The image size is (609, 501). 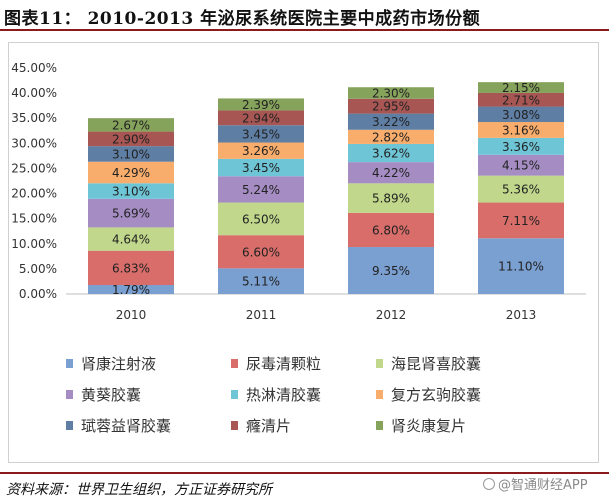 I want to click on data-label: 7.11%, so click(x=521, y=221).